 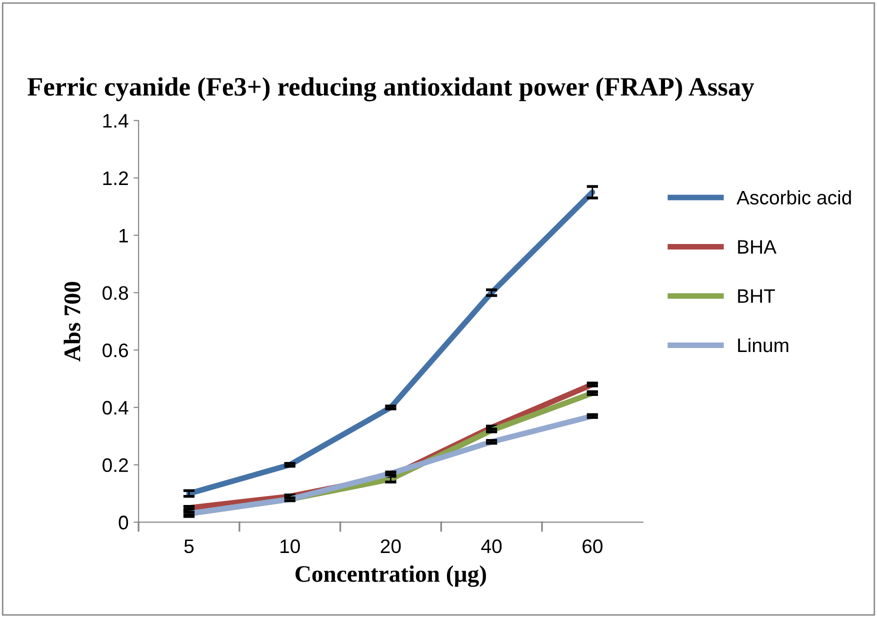 What do you see at coordinates (763, 345) in the screenshot?
I see `legend-label: Linum` at bounding box center [763, 345].